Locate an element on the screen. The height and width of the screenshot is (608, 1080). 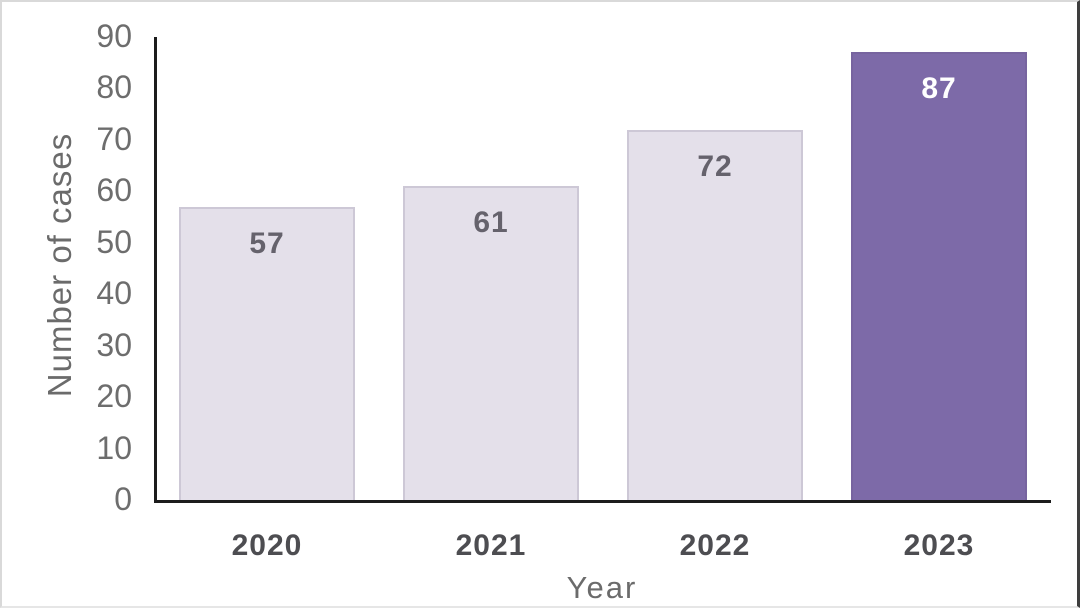
y-tick-label: 10 is located at coordinates (114, 447).